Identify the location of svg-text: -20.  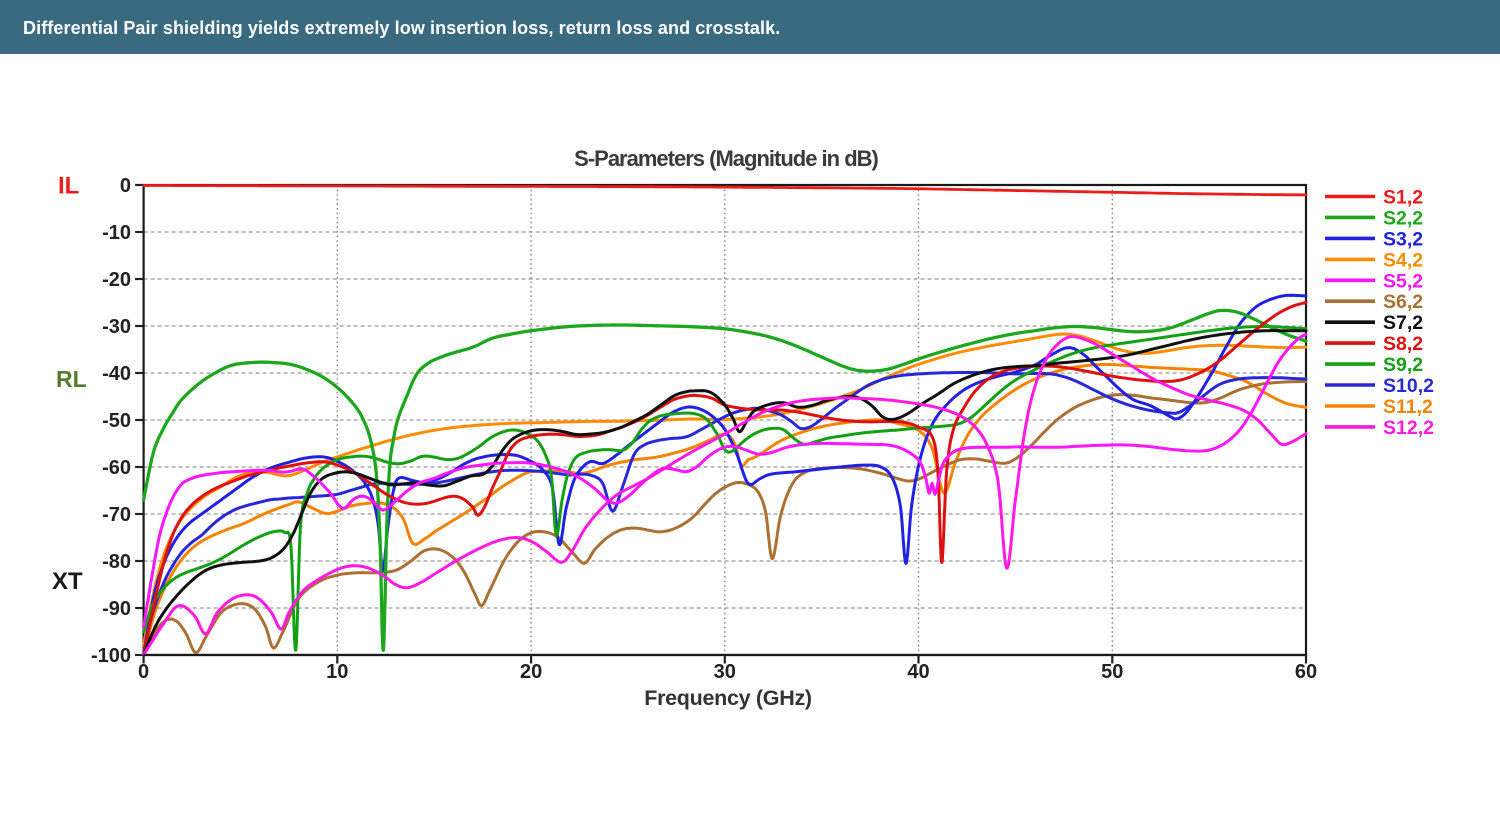
(116, 280).